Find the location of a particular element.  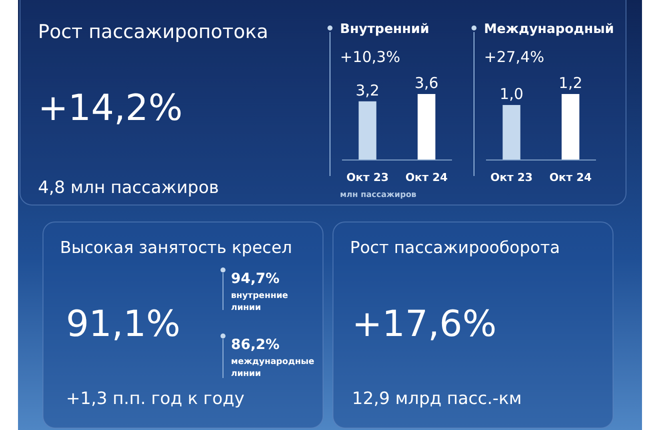

text: млн пассажиров is located at coordinates (378, 194).